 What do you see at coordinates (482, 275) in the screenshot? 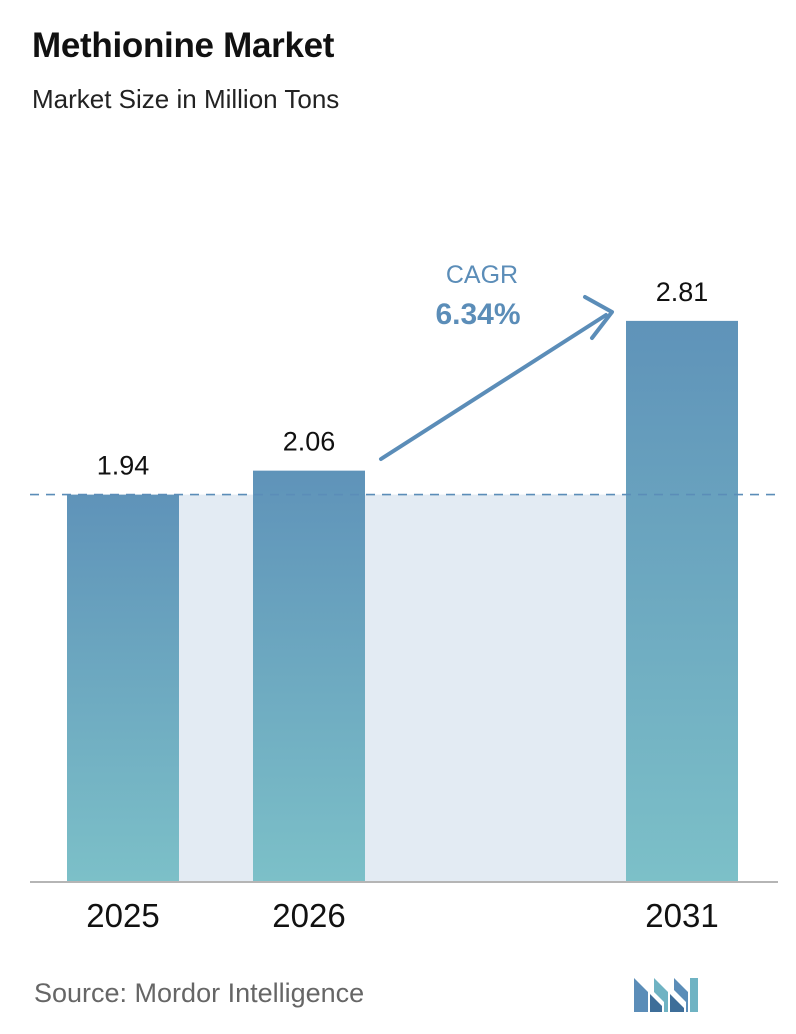
I see `cagr-label: CAGR` at bounding box center [482, 275].